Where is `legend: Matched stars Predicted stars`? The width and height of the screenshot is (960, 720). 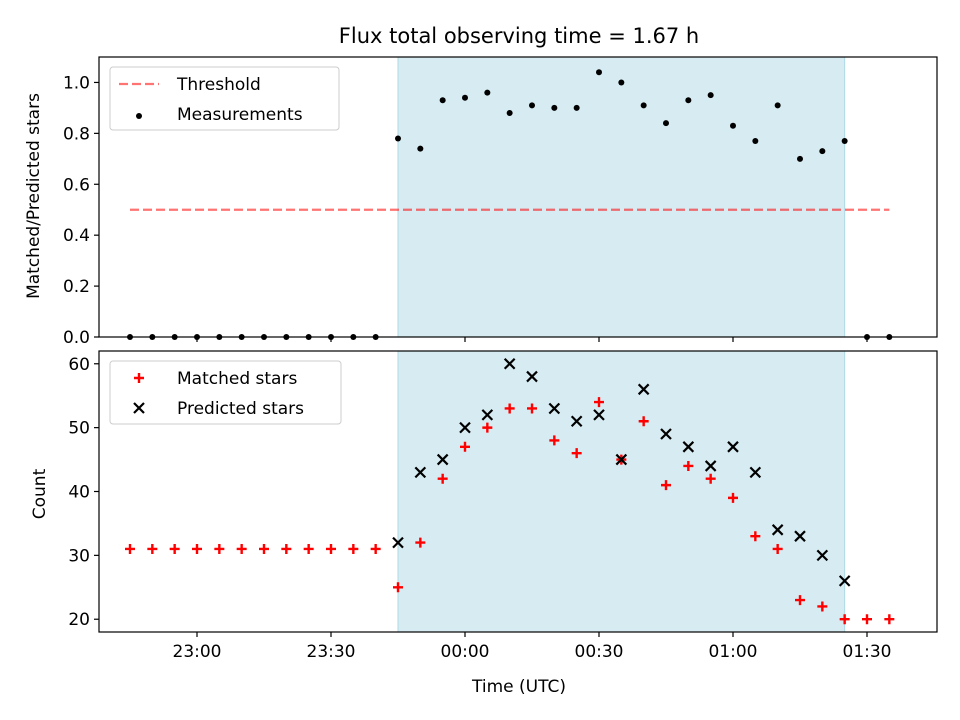
legend: Matched stars Predicted stars is located at coordinates (225, 392).